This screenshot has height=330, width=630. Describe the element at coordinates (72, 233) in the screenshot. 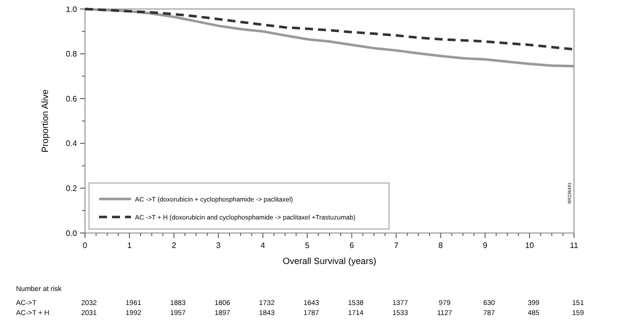

I see `y-tick-label: 0.0` at that location.